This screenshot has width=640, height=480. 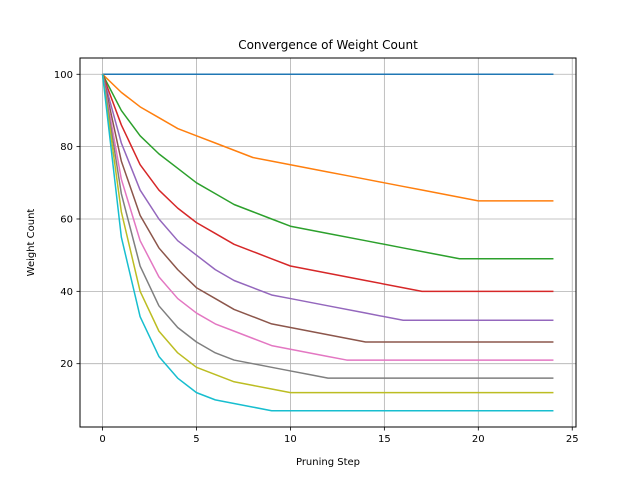 What do you see at coordinates (66, 364) in the screenshot?
I see `y-tick-label: 20` at bounding box center [66, 364].